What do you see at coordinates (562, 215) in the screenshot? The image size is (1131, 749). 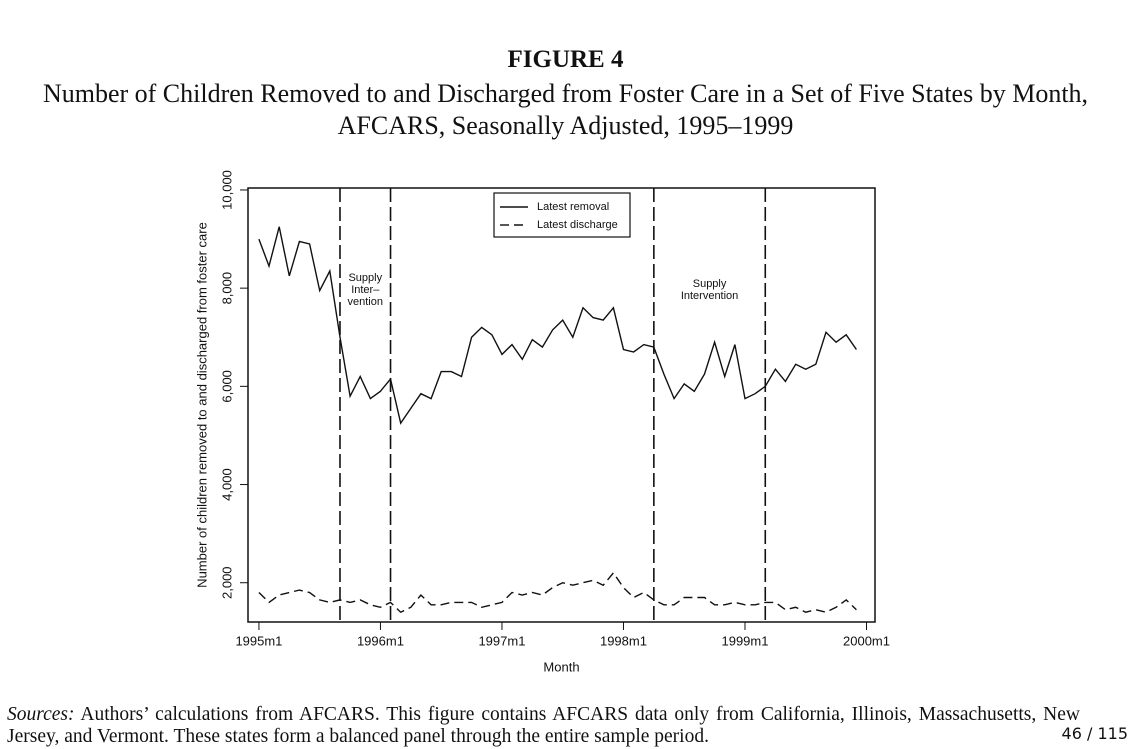 I see `legend-box` at bounding box center [562, 215].